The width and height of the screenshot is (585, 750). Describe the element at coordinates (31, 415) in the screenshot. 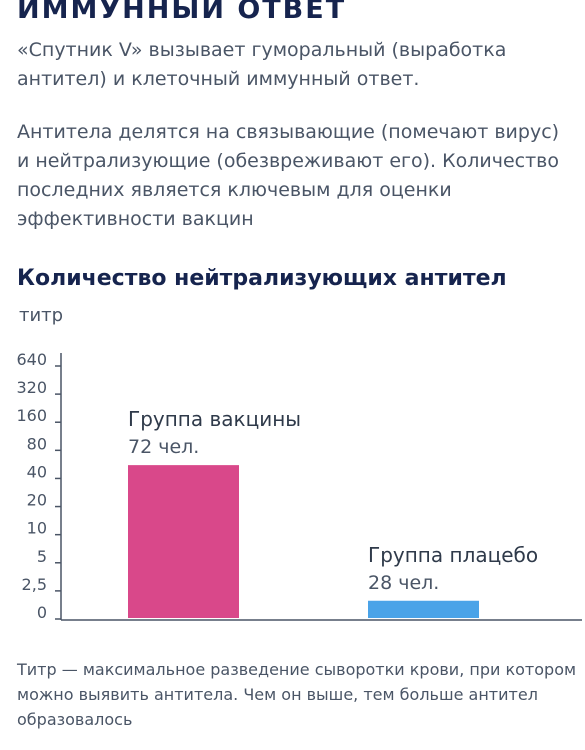

I see `y-tick-label: 160` at that location.